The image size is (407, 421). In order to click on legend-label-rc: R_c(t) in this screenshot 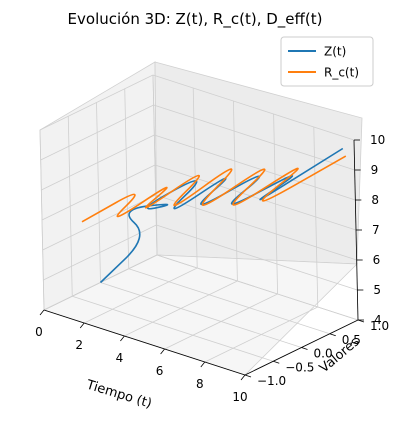, I will do `click(341, 73)`.